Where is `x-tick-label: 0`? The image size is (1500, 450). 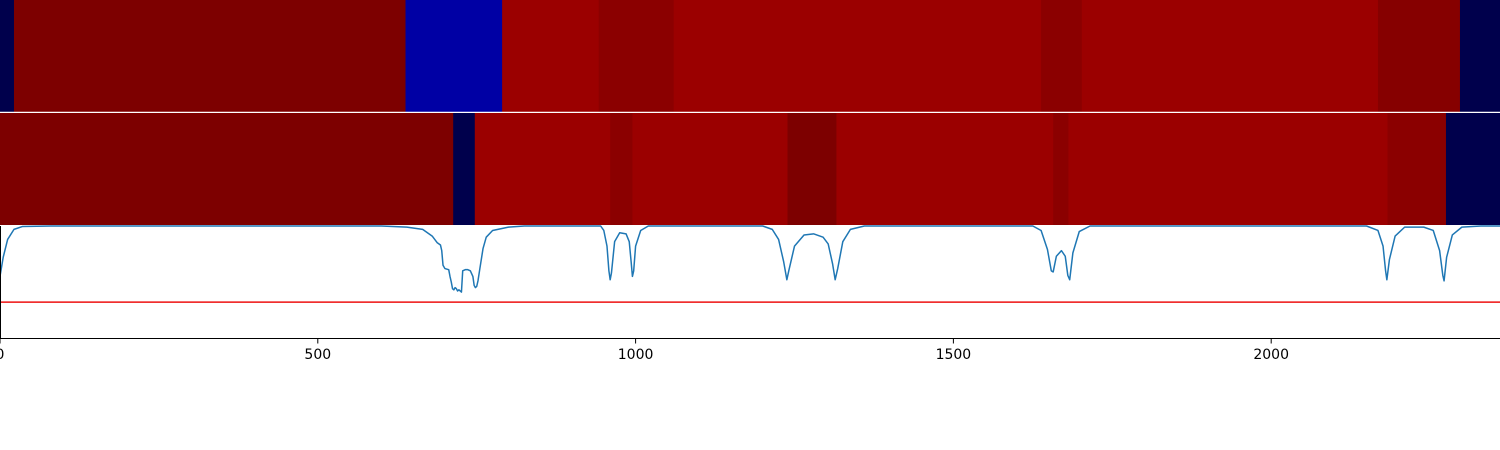
x-tick-label: 0 is located at coordinates (2, 355).